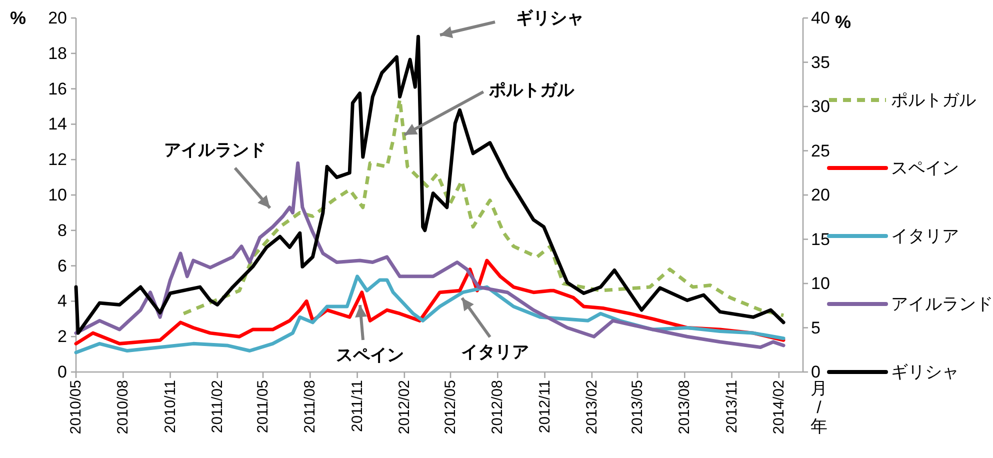 This screenshot has width=993, height=458. I want to click on legend-label: アイルランド, so click(942, 304).